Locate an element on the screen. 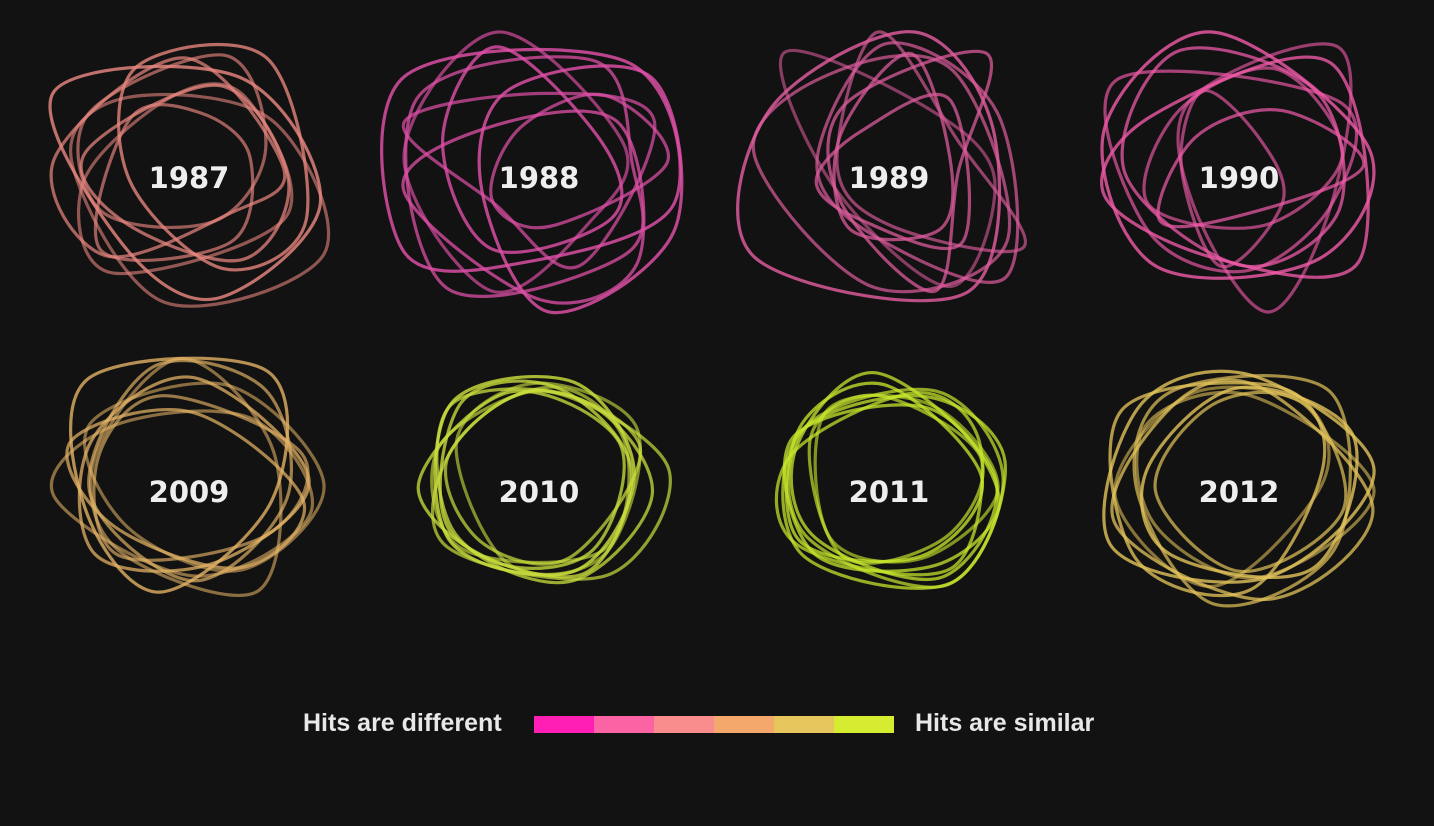 The height and width of the screenshot is (826, 1434). panel-2009: 2009 is located at coordinates (188, 476).